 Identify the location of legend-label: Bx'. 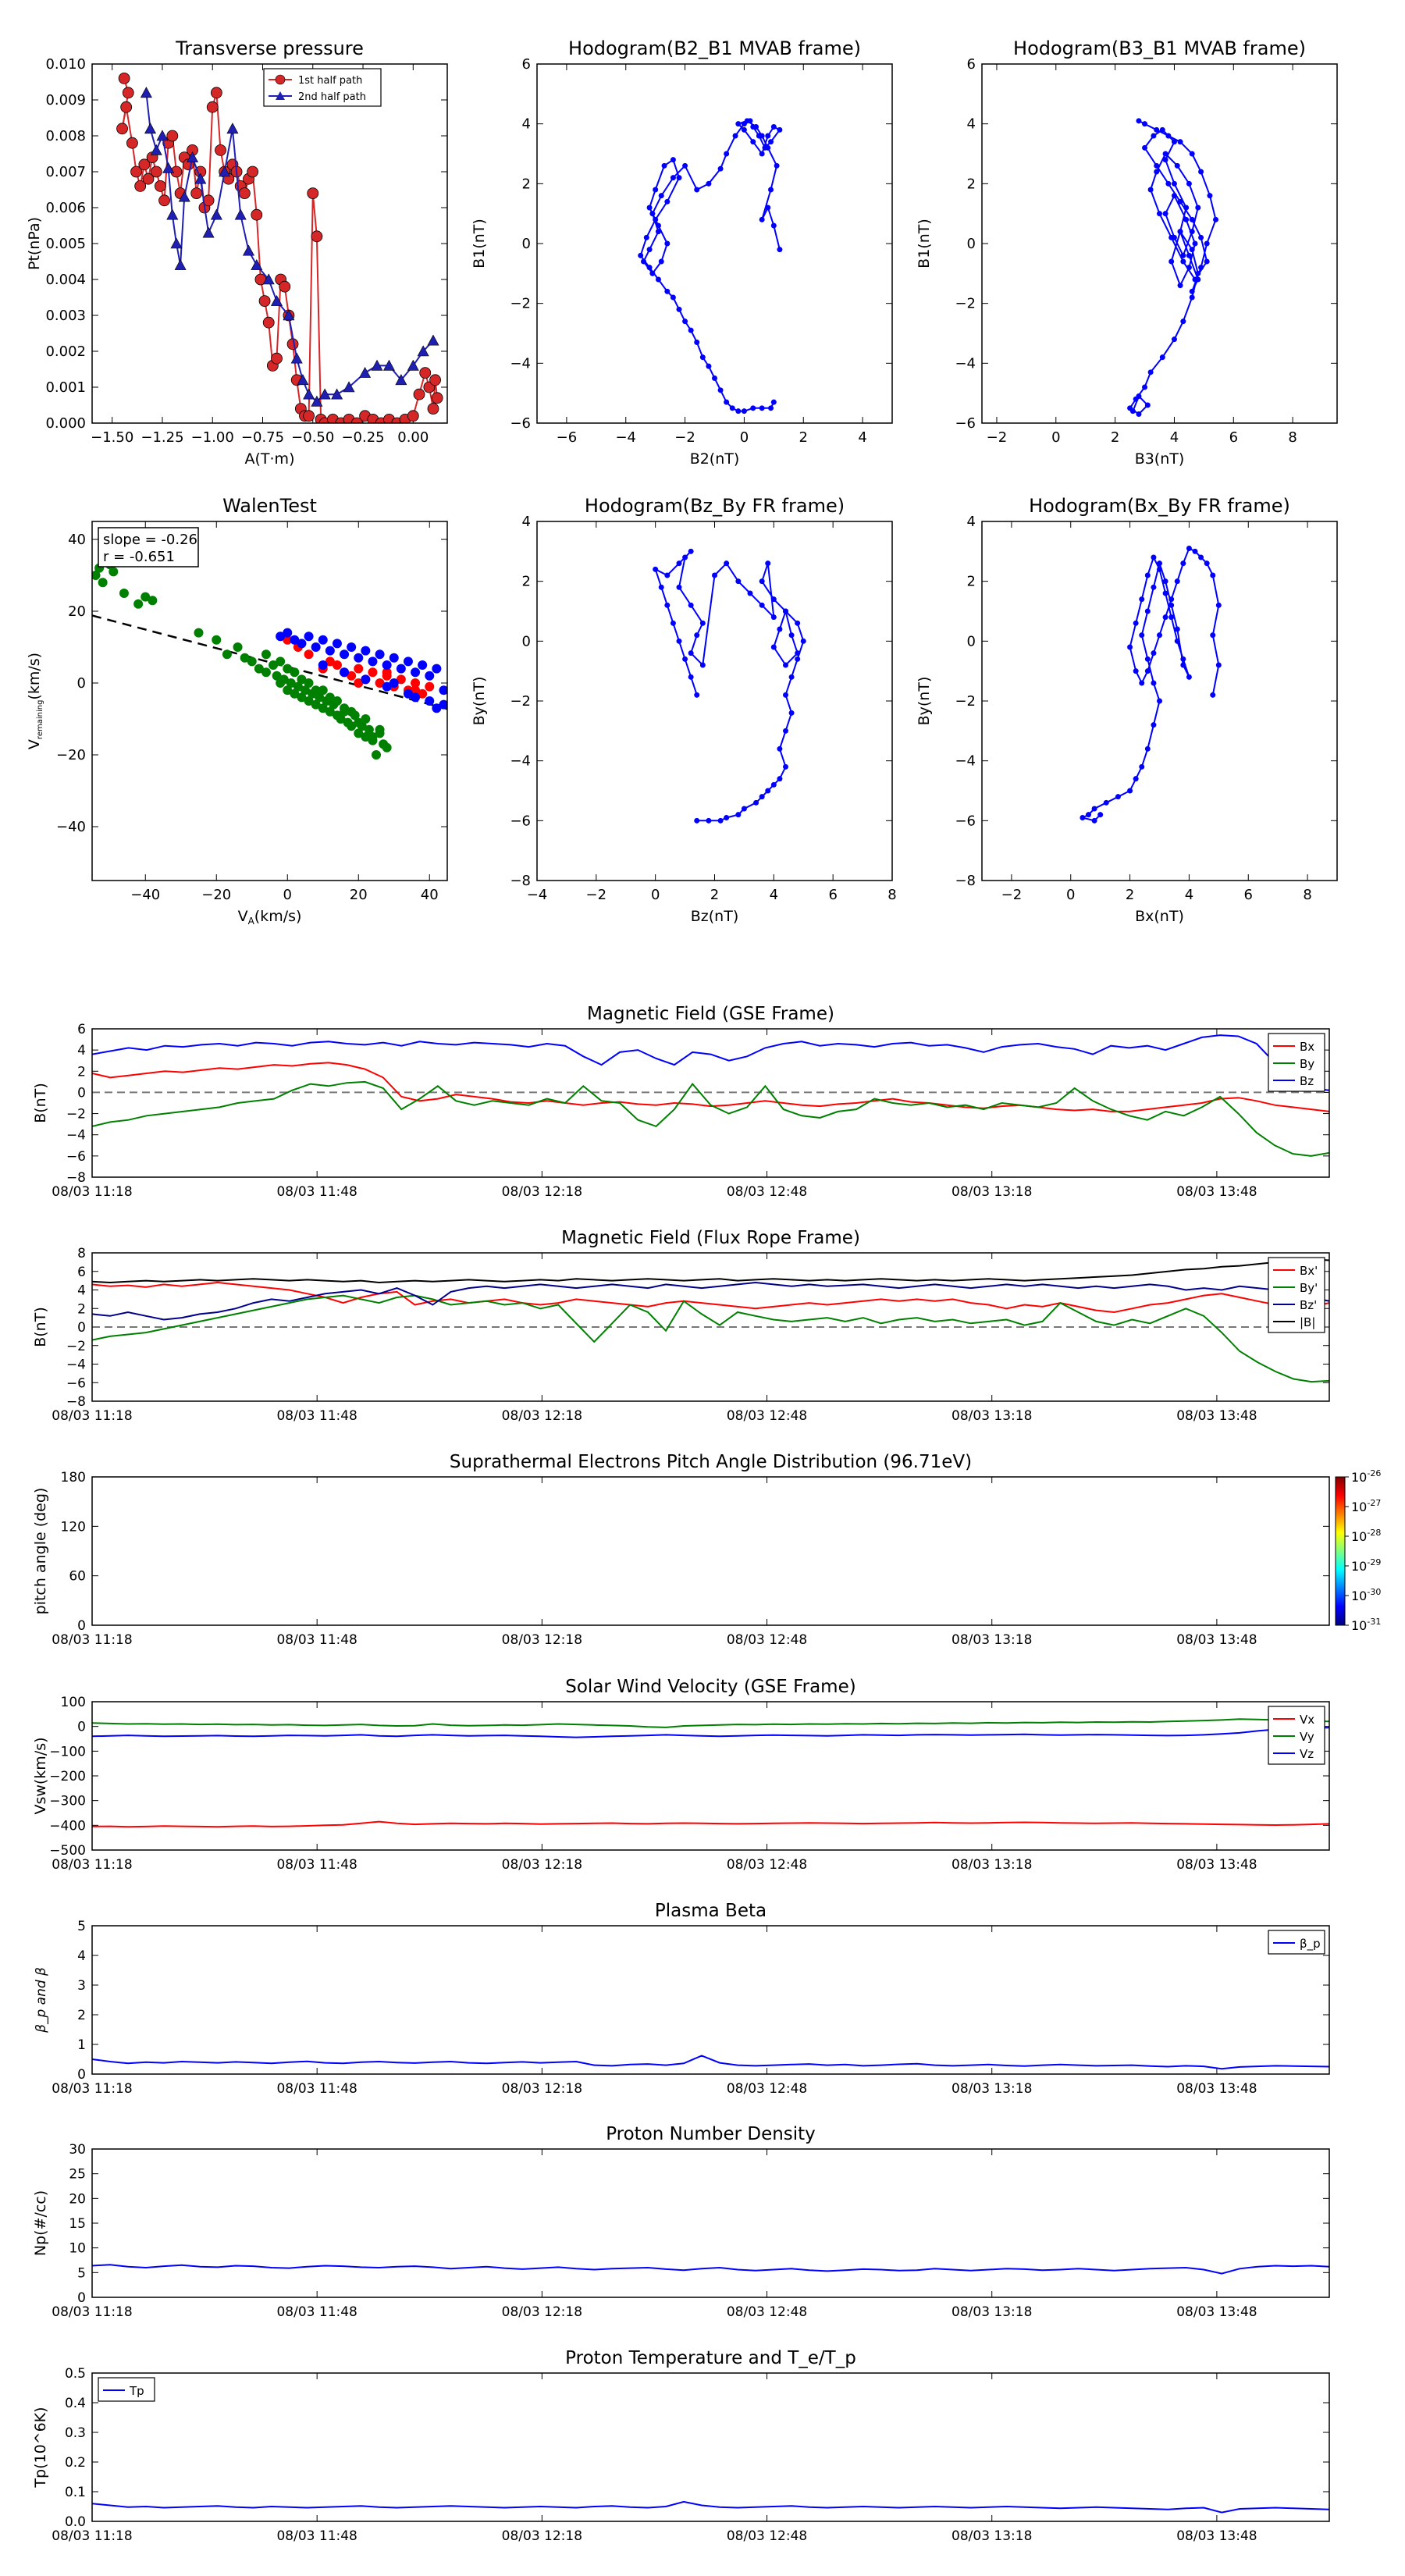
(1309, 1271).